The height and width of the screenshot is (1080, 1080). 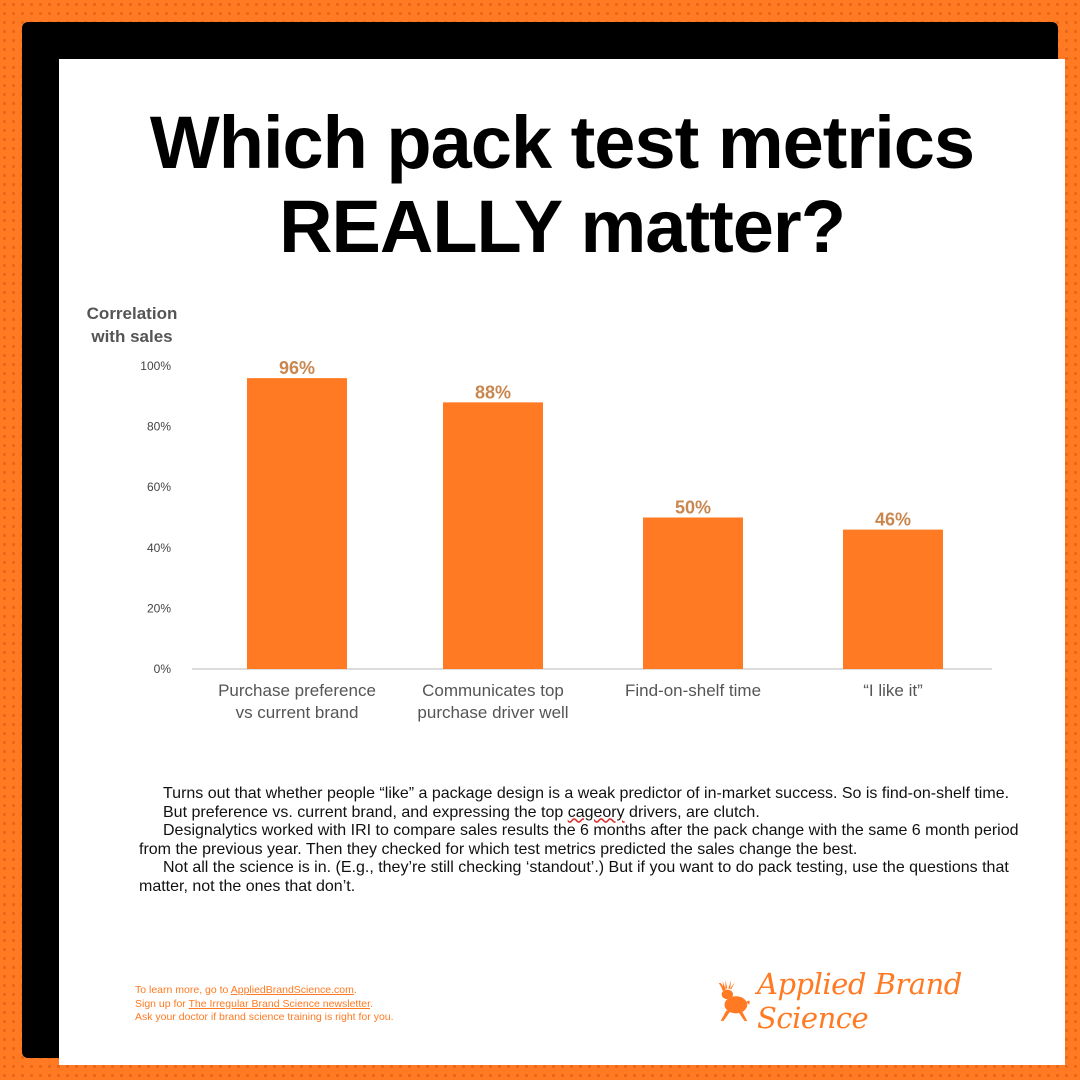 I want to click on x-category-label: “I like it”, so click(x=893, y=690).